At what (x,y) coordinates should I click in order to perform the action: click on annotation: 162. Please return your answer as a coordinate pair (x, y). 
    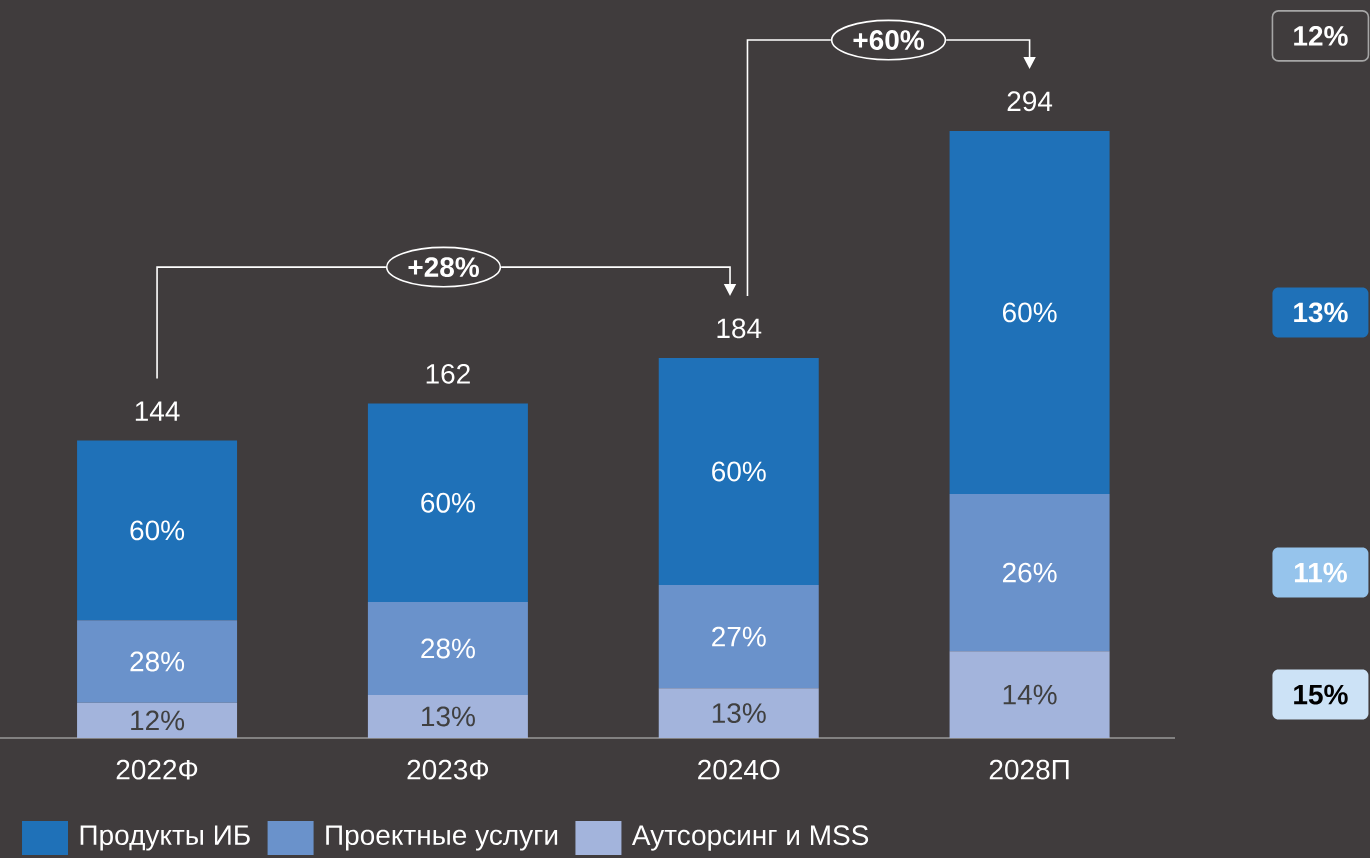
    Looking at the image, I should click on (448, 373).